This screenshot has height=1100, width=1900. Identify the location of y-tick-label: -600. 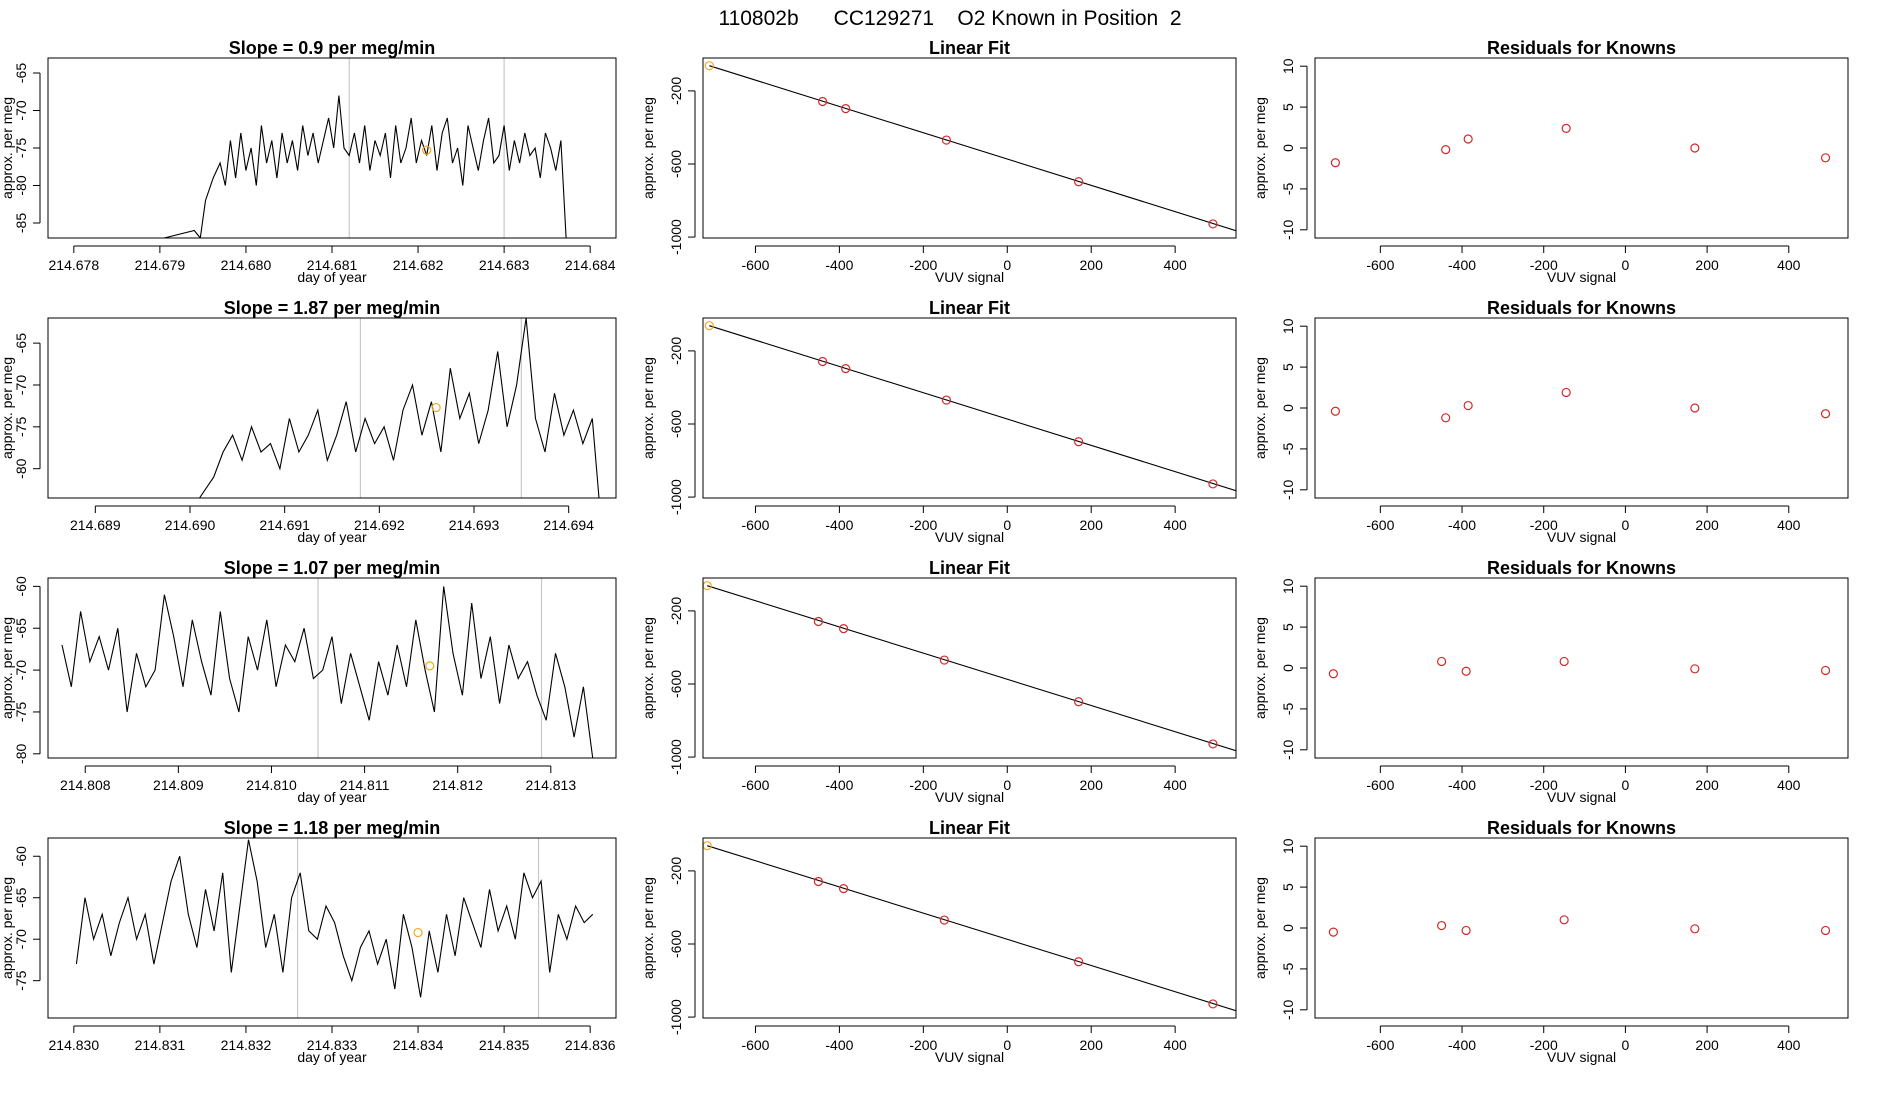
(676, 424).